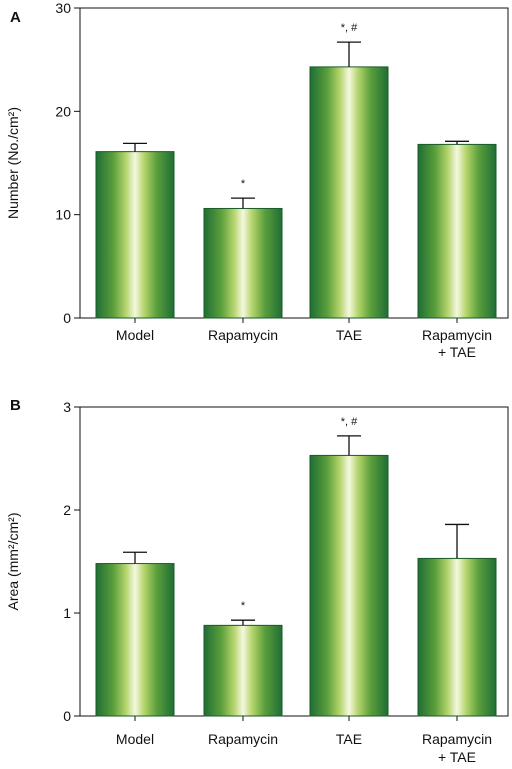 This screenshot has height=769, width=512. I want to click on y-tick-label: 10, so click(63, 215).